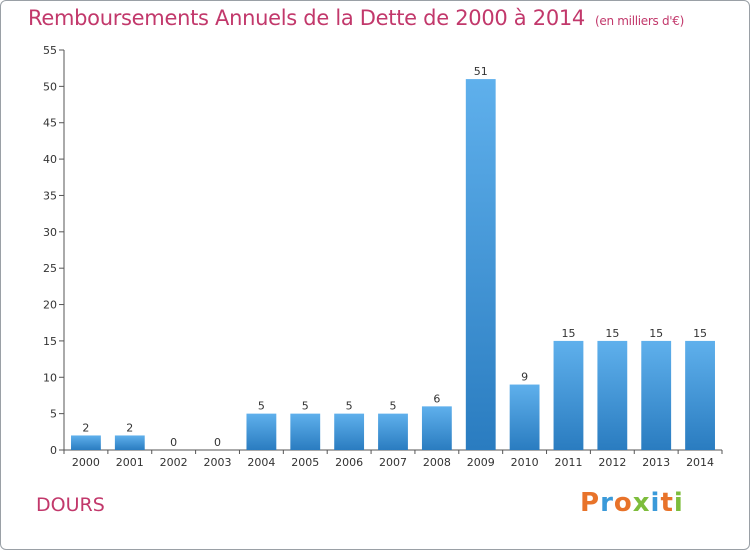  I want to click on y-tick-label: 0, so click(53, 450).